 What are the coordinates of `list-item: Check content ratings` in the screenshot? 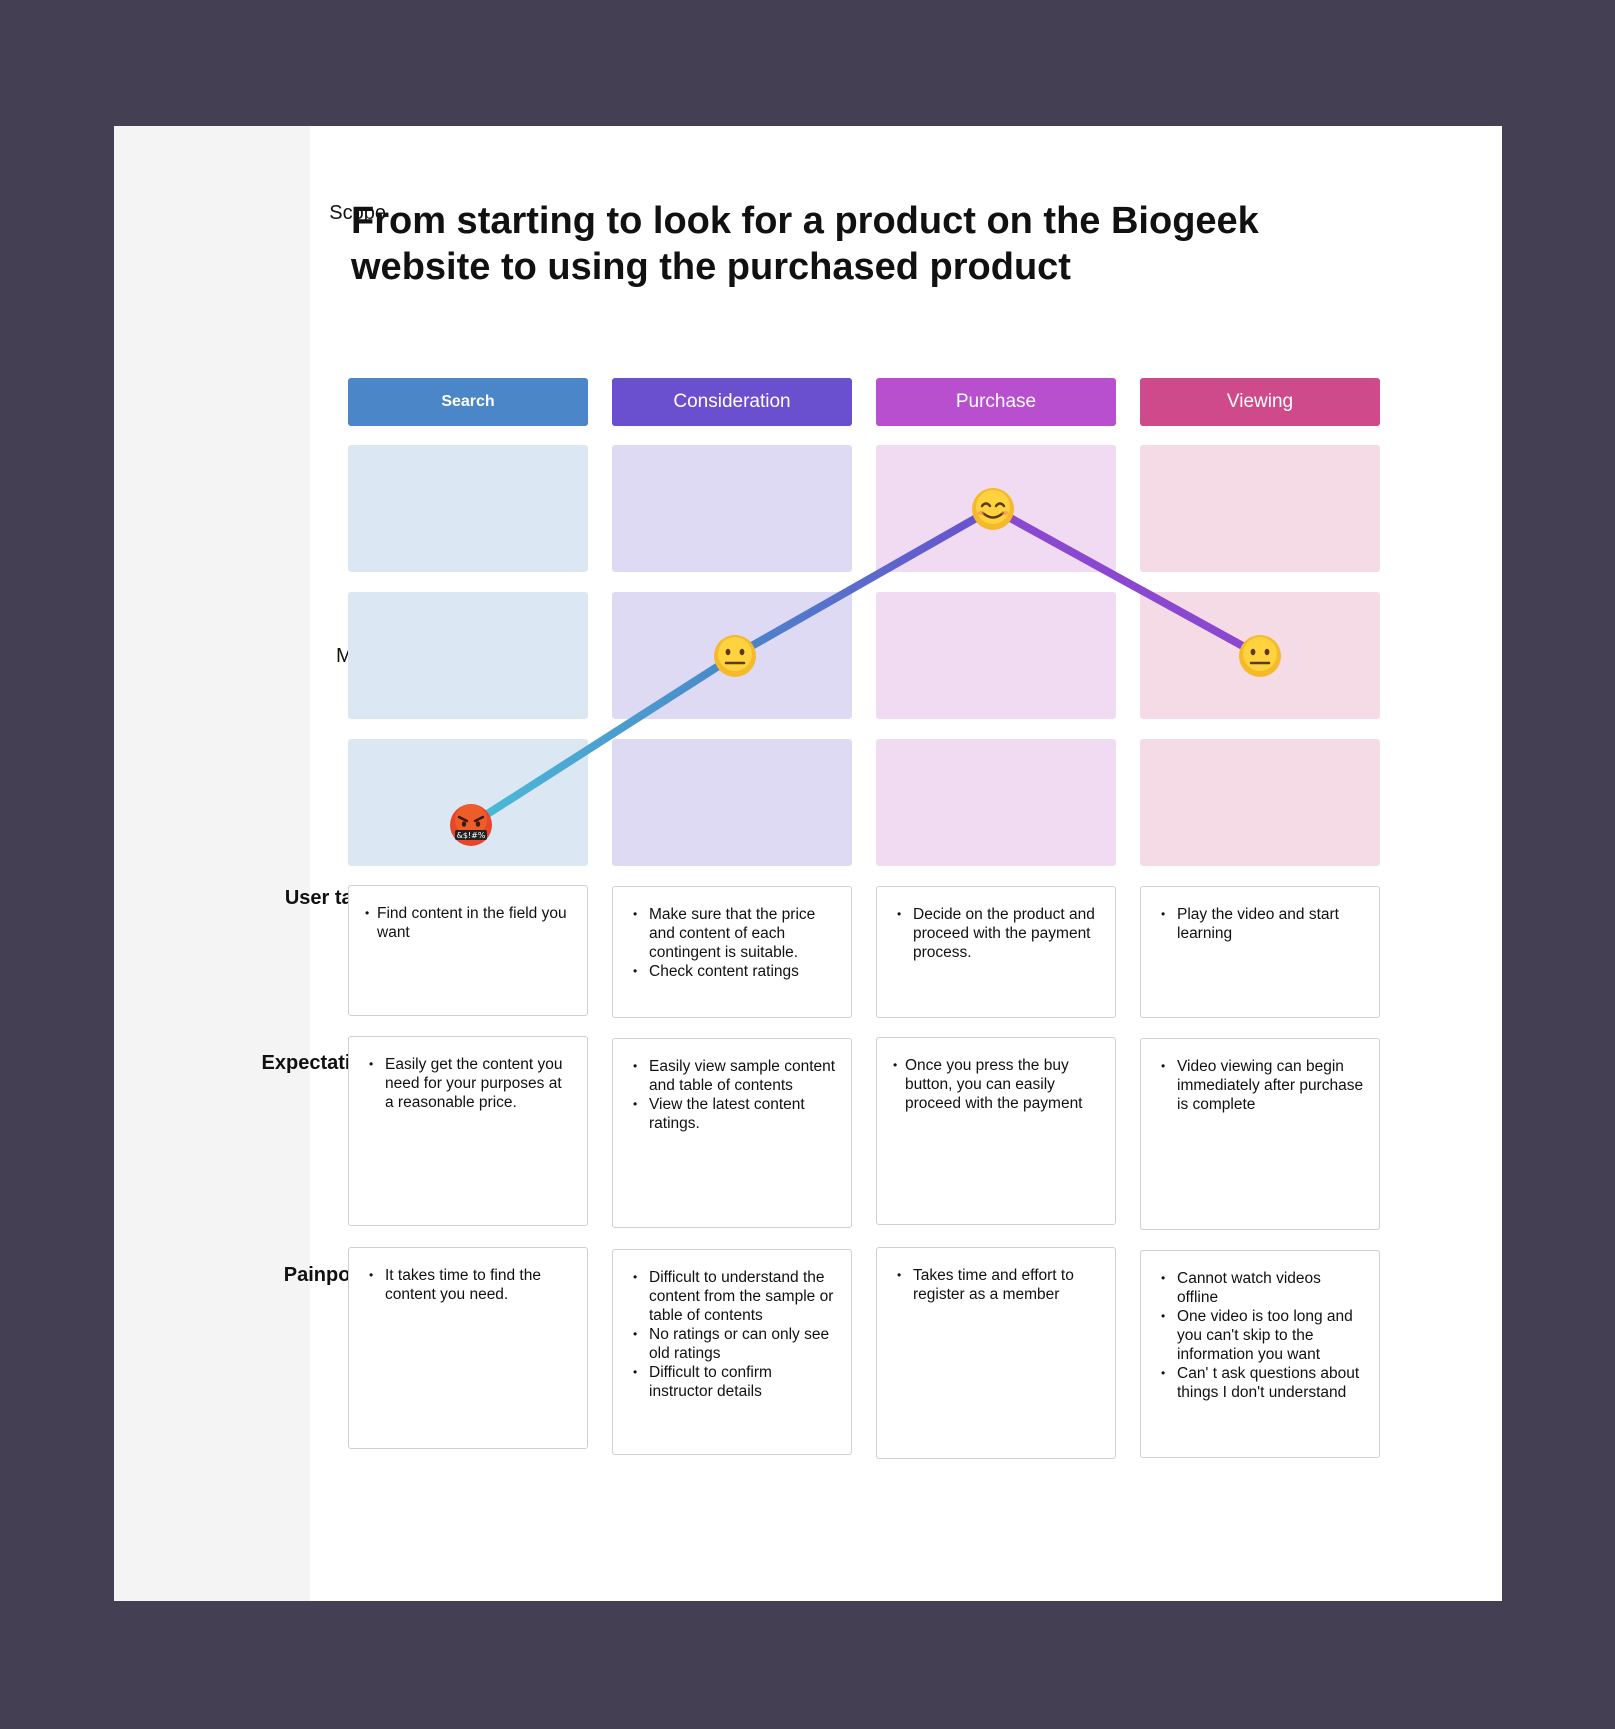 It's located at (731, 971).